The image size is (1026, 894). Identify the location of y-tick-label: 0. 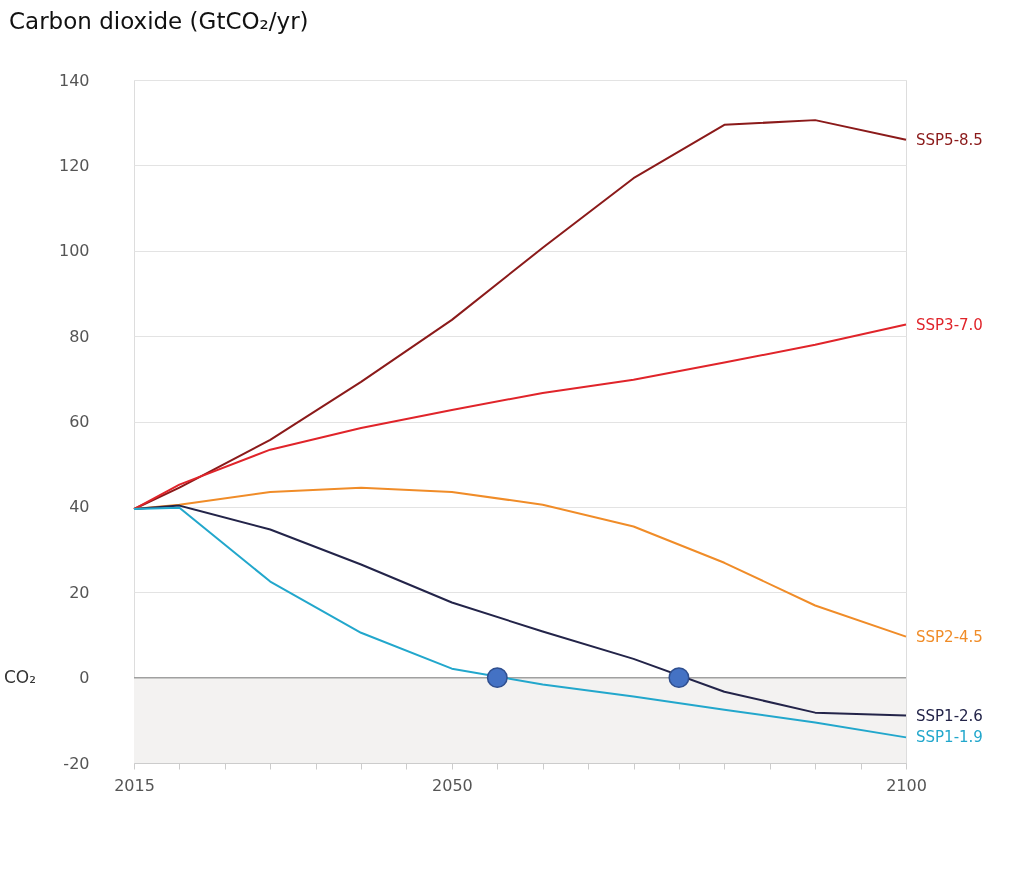
(84, 678).